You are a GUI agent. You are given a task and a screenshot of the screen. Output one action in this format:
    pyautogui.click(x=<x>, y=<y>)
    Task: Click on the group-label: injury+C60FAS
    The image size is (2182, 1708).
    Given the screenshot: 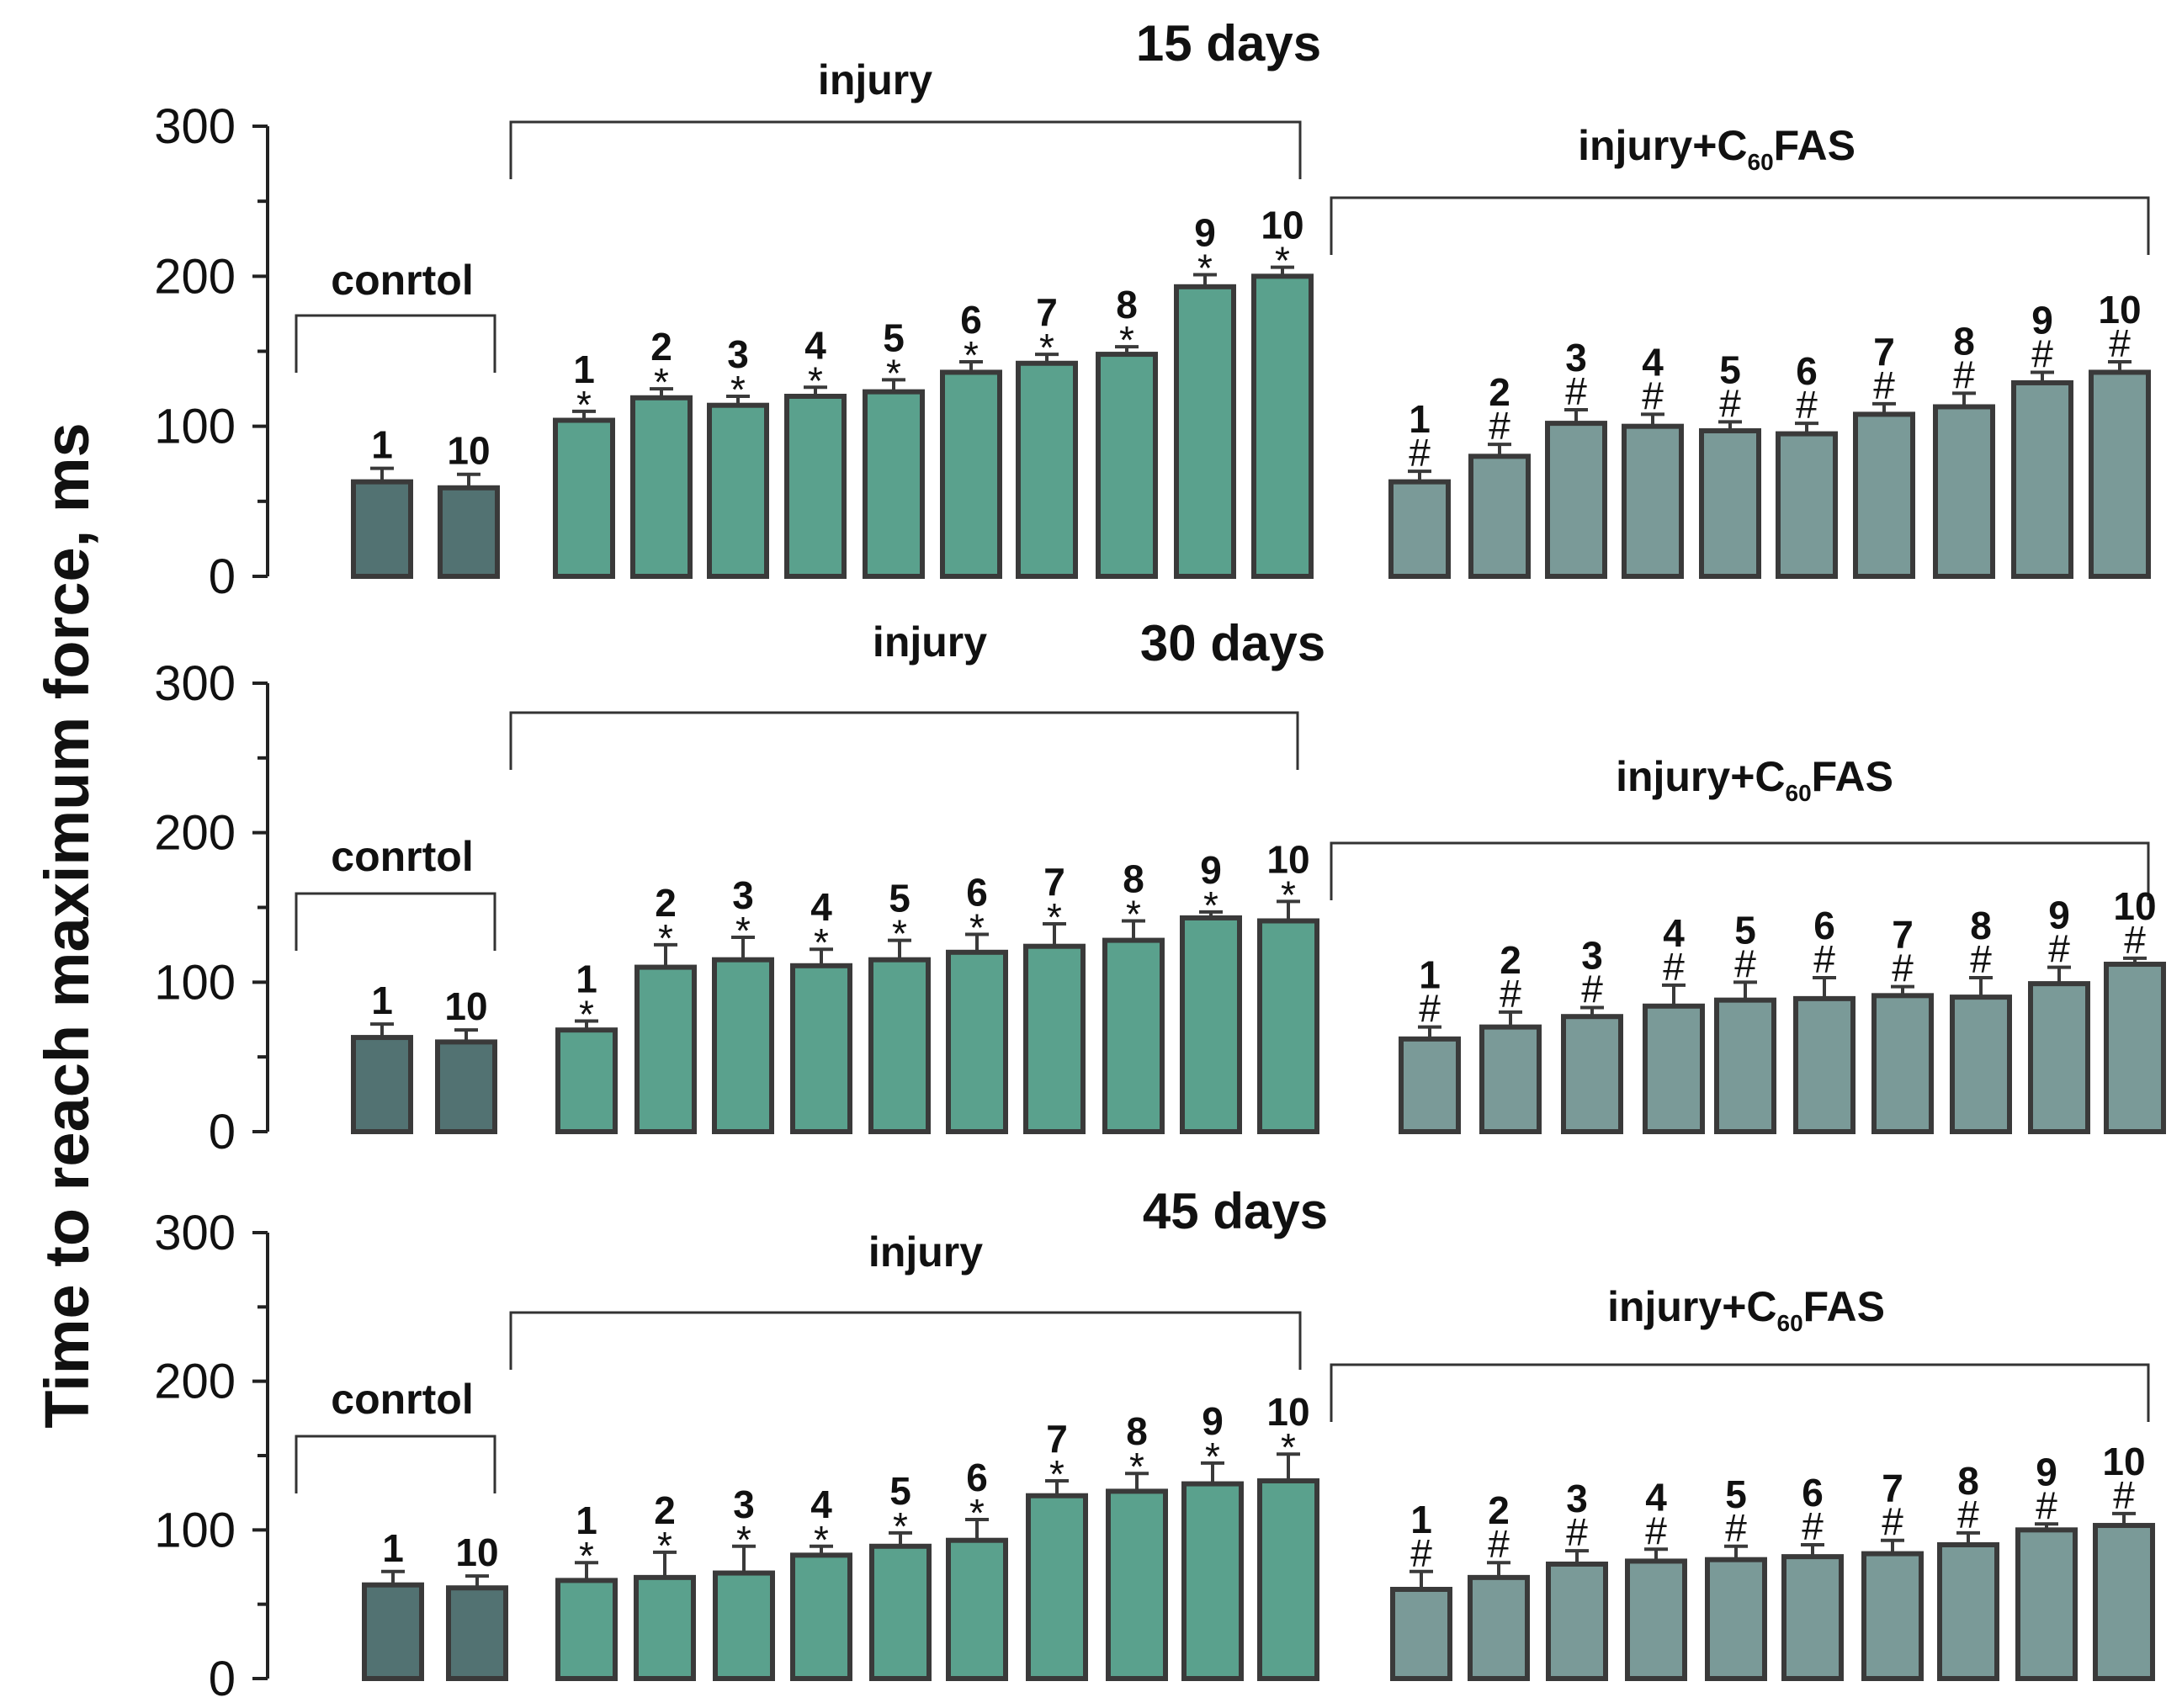 What is the action you would take?
    pyautogui.click(x=1716, y=149)
    